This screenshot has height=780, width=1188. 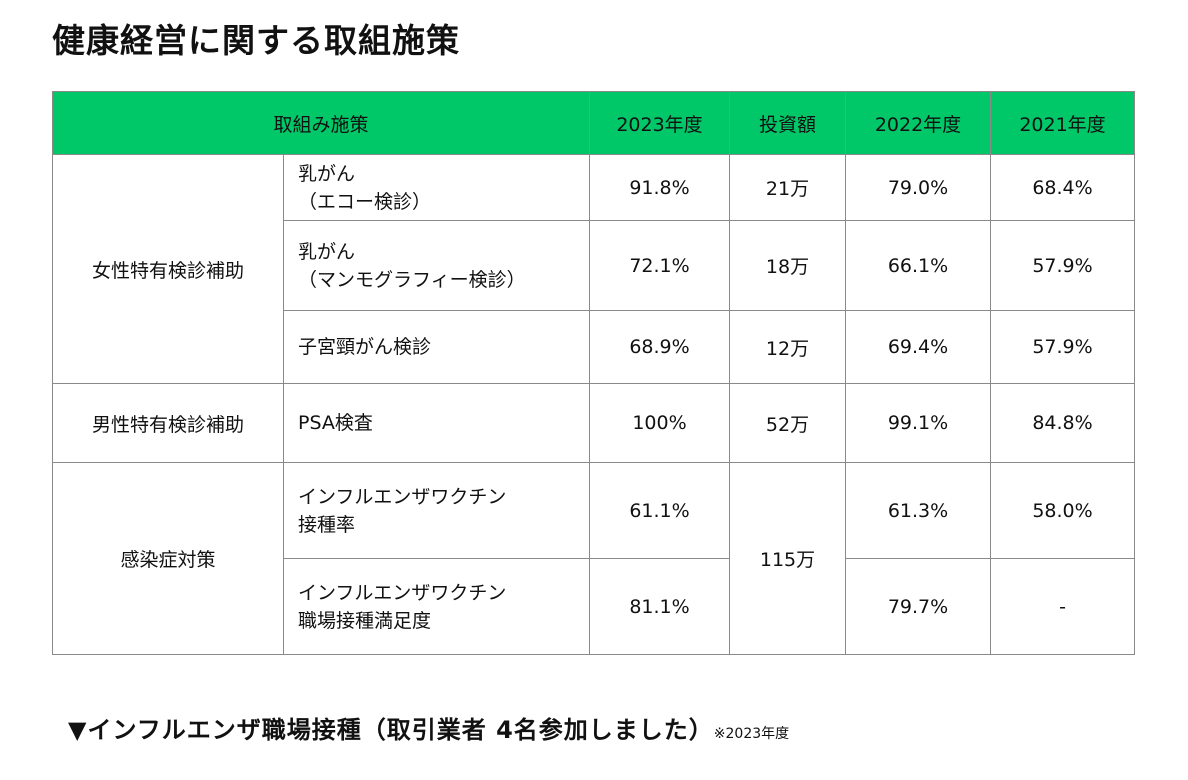 I want to click on table-row: 乳がん （マンモグラフィー検診） 72.1% 18万 66.1% 57.9%, so click(x=594, y=265).